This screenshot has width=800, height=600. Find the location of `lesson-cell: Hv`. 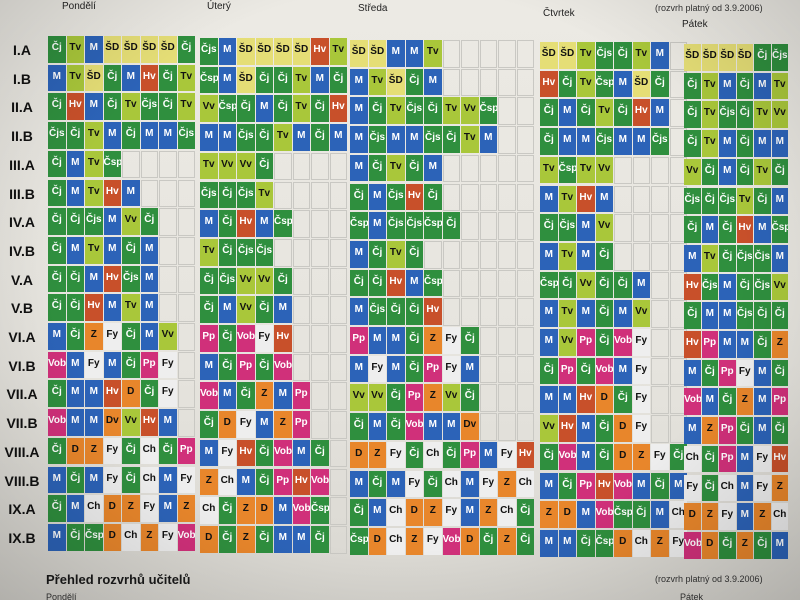

lesson-cell: Hv is located at coordinates (586, 400).